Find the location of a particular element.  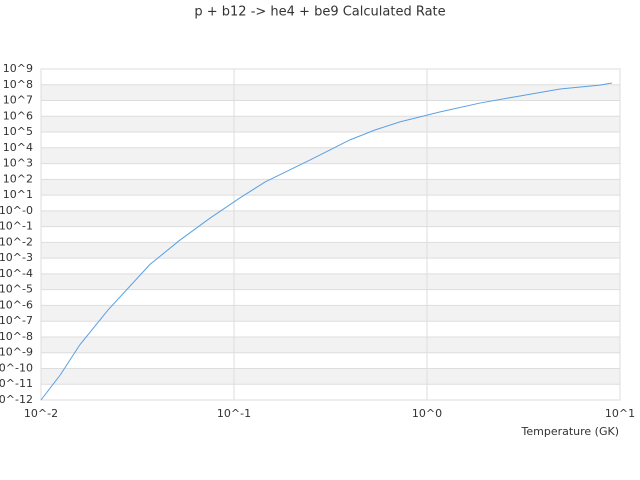

chart-title: p + b12 -> he4 + be9 Calculated Rate is located at coordinates (319, 12).